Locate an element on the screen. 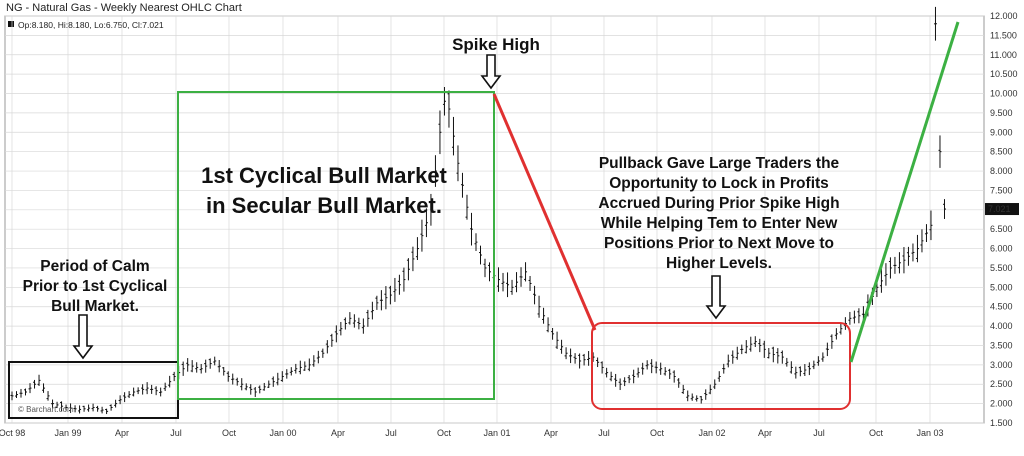 The width and height of the screenshot is (1024, 456). ohlc-marker-icon is located at coordinates (11, 24).